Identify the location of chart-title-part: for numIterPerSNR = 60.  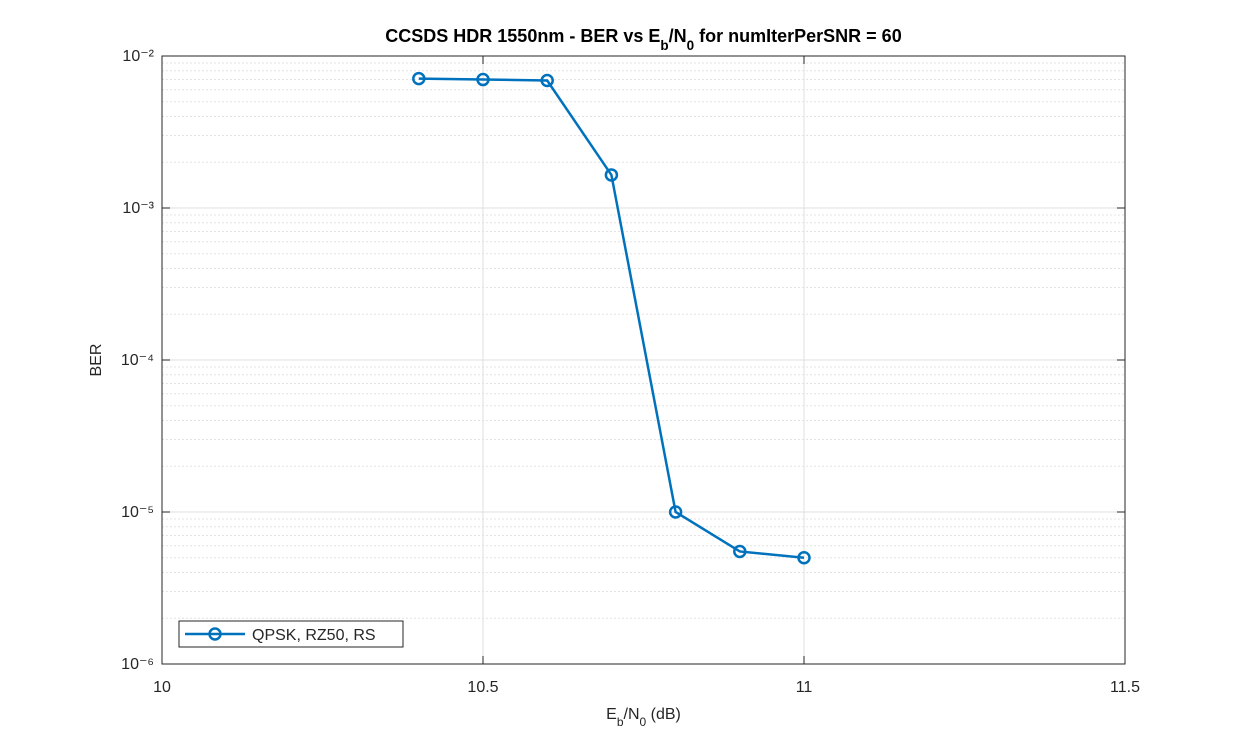
(798, 36).